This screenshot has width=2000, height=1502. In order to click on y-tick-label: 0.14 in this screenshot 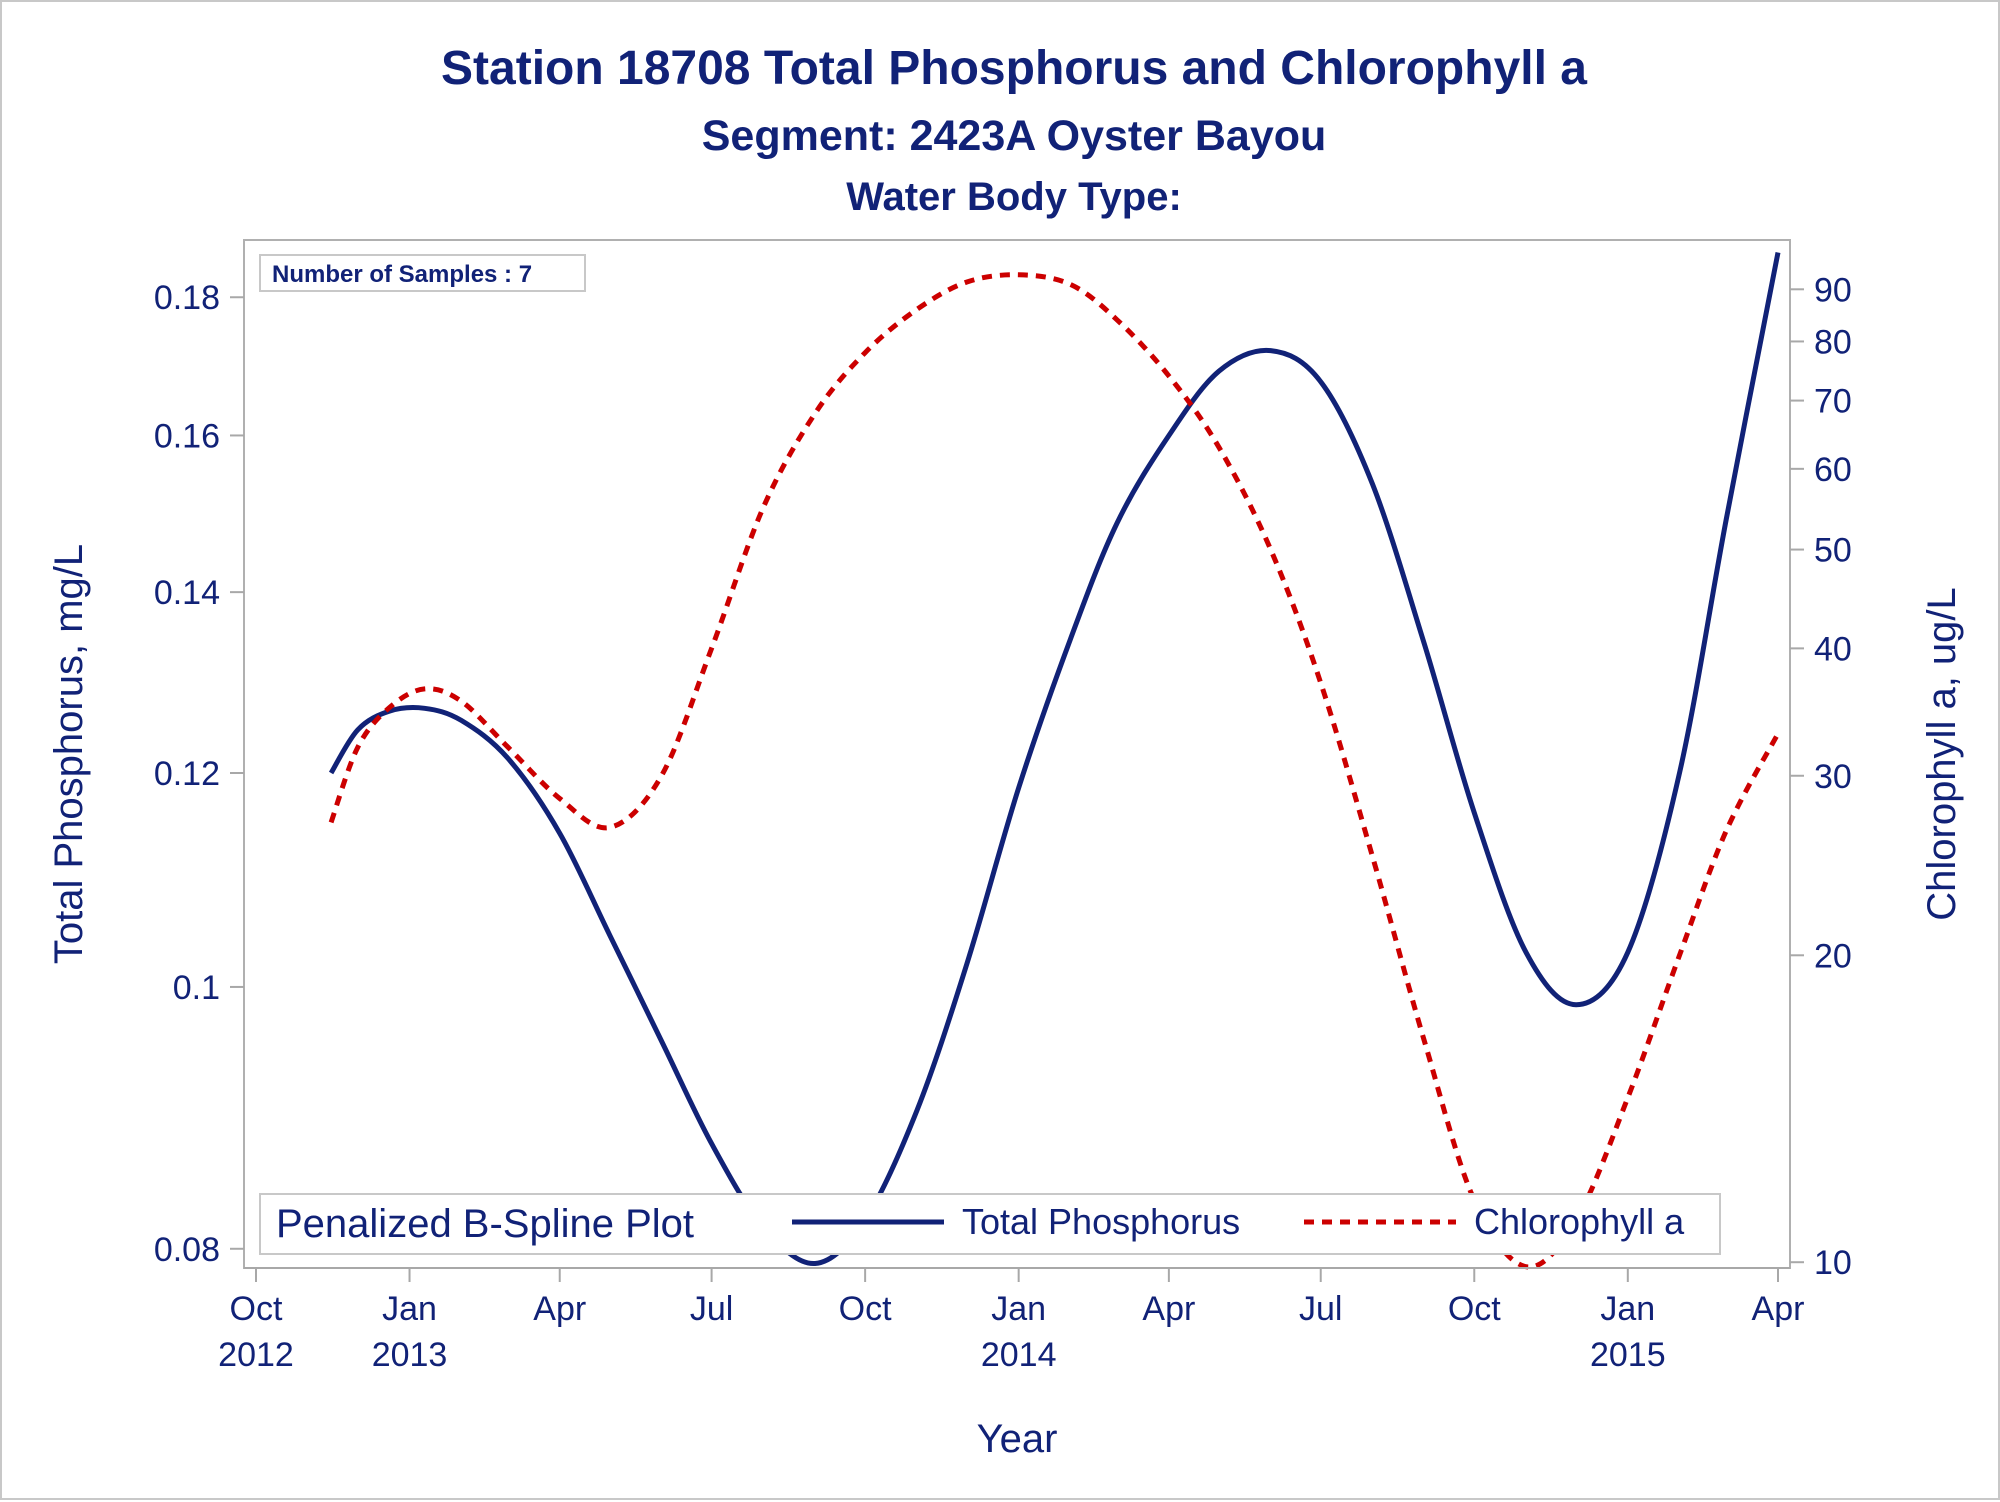, I will do `click(187, 593)`.